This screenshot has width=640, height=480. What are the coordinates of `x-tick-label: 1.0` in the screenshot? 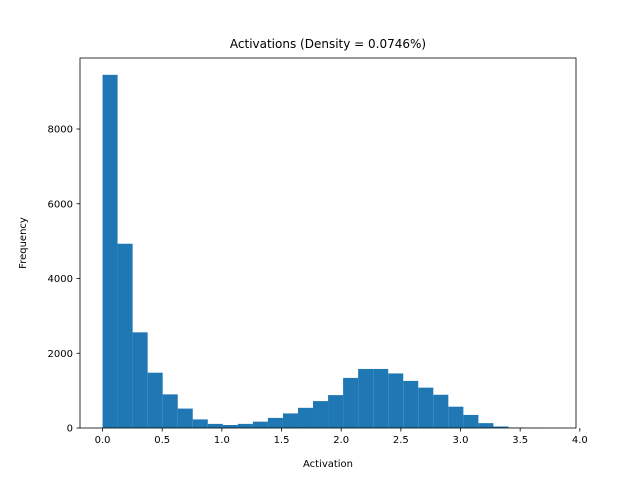 It's located at (222, 440).